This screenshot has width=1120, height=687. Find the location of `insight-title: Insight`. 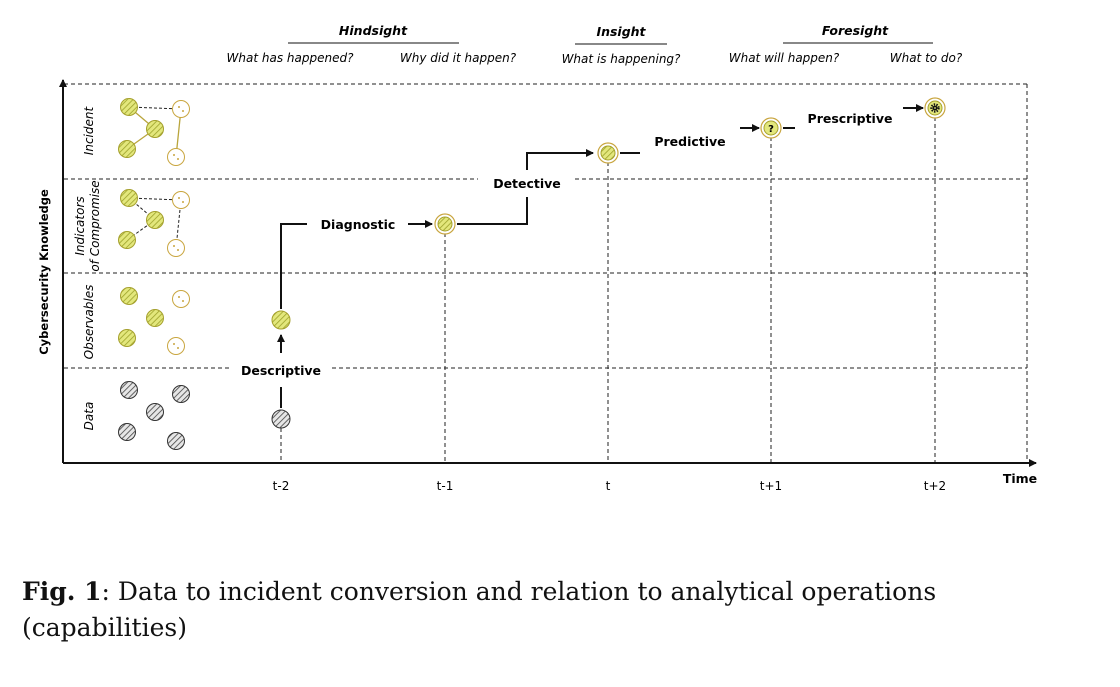

insight-title: Insight is located at coordinates (621, 31).